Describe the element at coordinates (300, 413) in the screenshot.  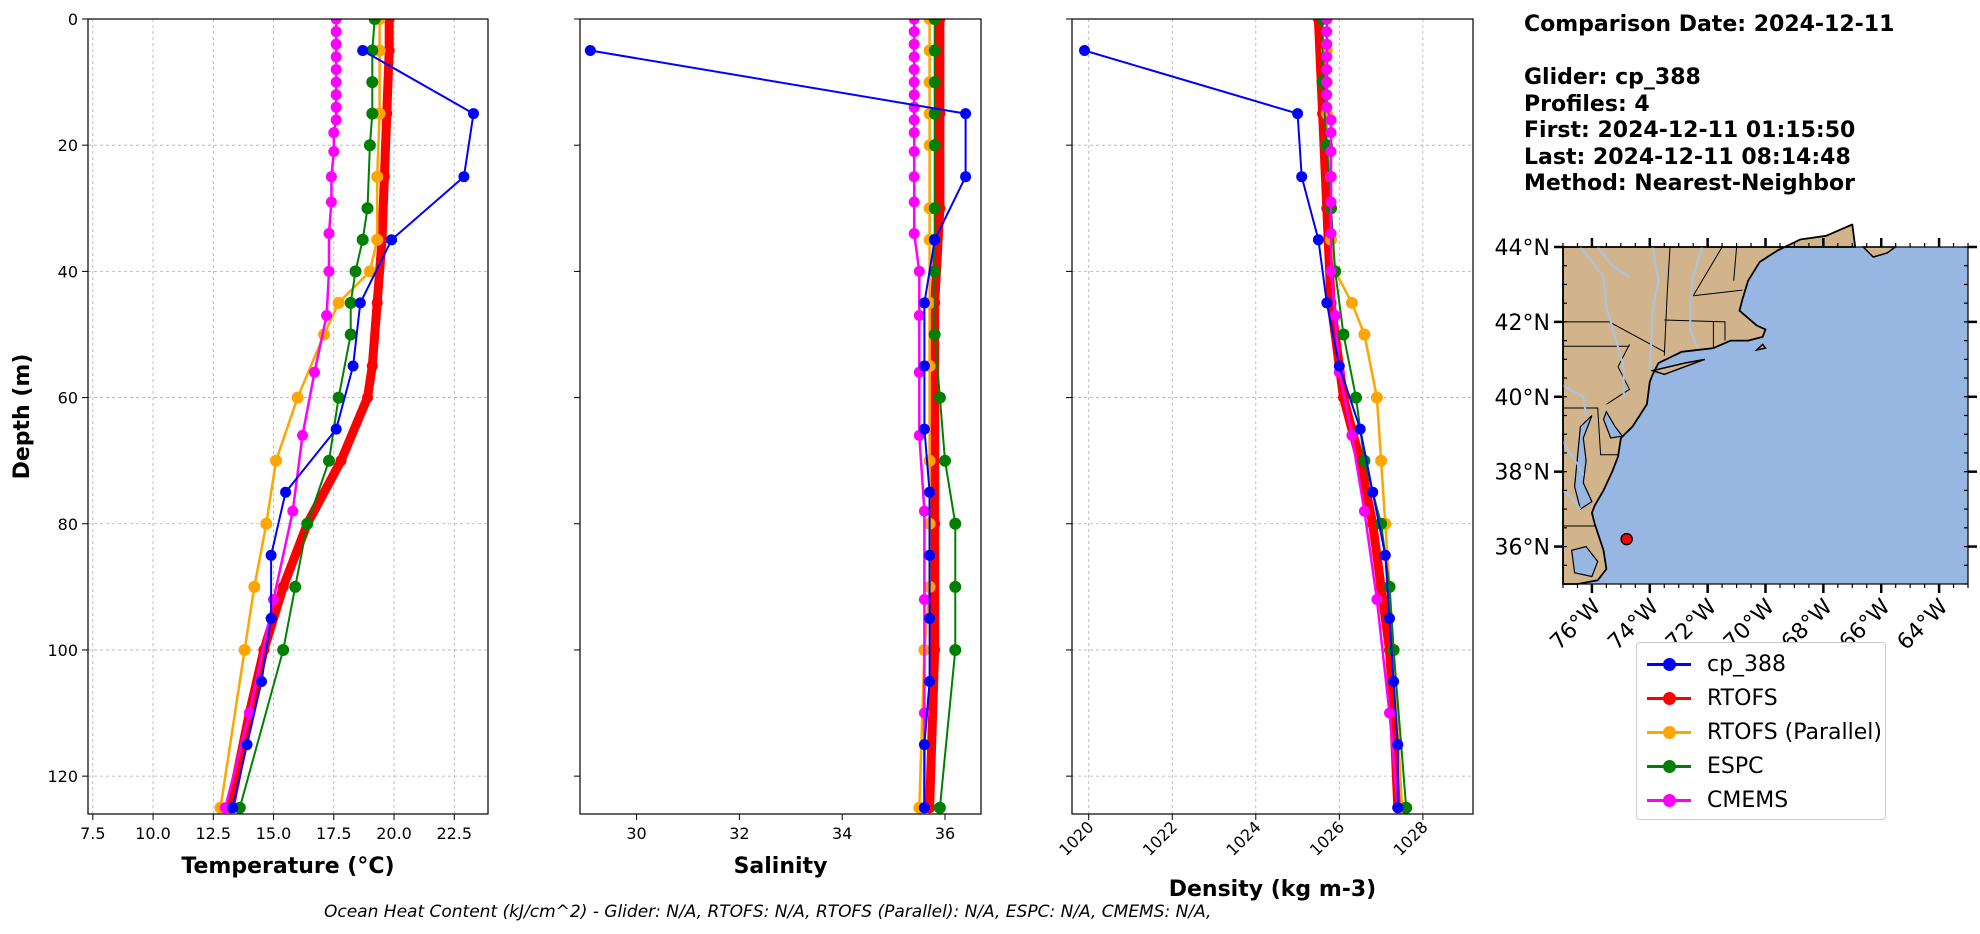
I see `series-line-rtofs-parallel` at that location.